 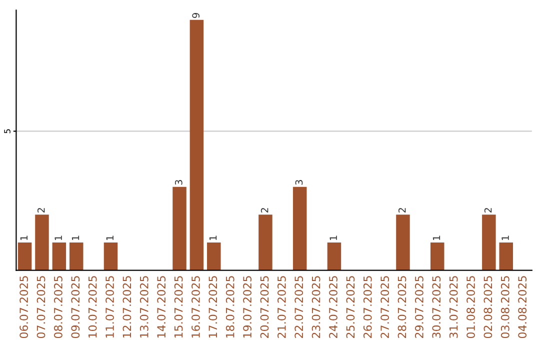 What do you see at coordinates (196, 307) in the screenshot?
I see `x-tick-label: 16.07.2025` at bounding box center [196, 307].